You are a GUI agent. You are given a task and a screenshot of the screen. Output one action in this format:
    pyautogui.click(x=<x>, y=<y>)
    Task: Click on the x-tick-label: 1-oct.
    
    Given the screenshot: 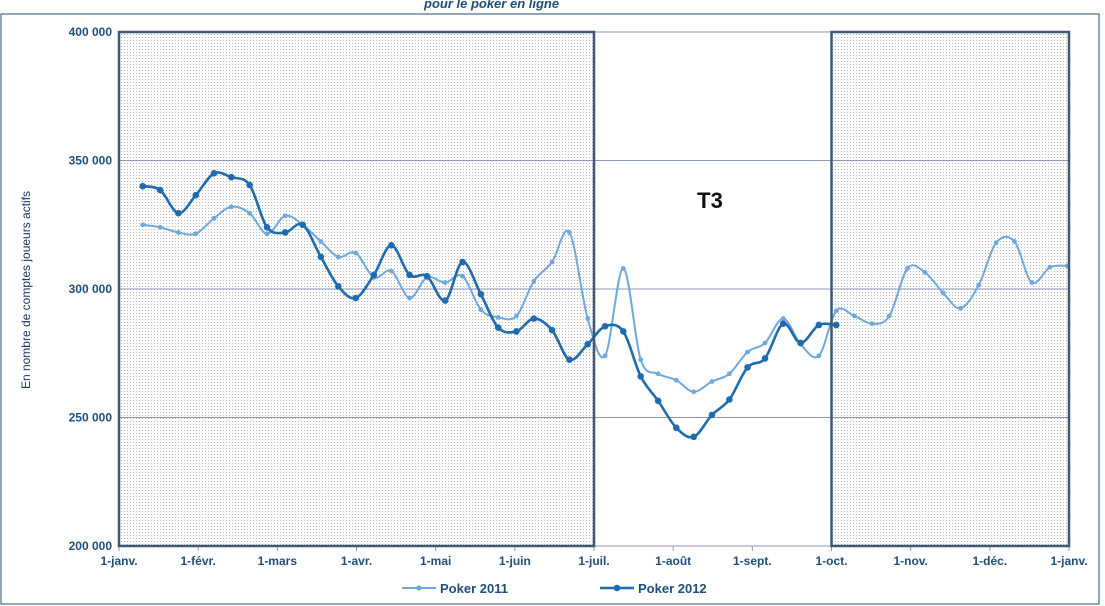 What is the action you would take?
    pyautogui.click(x=831, y=561)
    